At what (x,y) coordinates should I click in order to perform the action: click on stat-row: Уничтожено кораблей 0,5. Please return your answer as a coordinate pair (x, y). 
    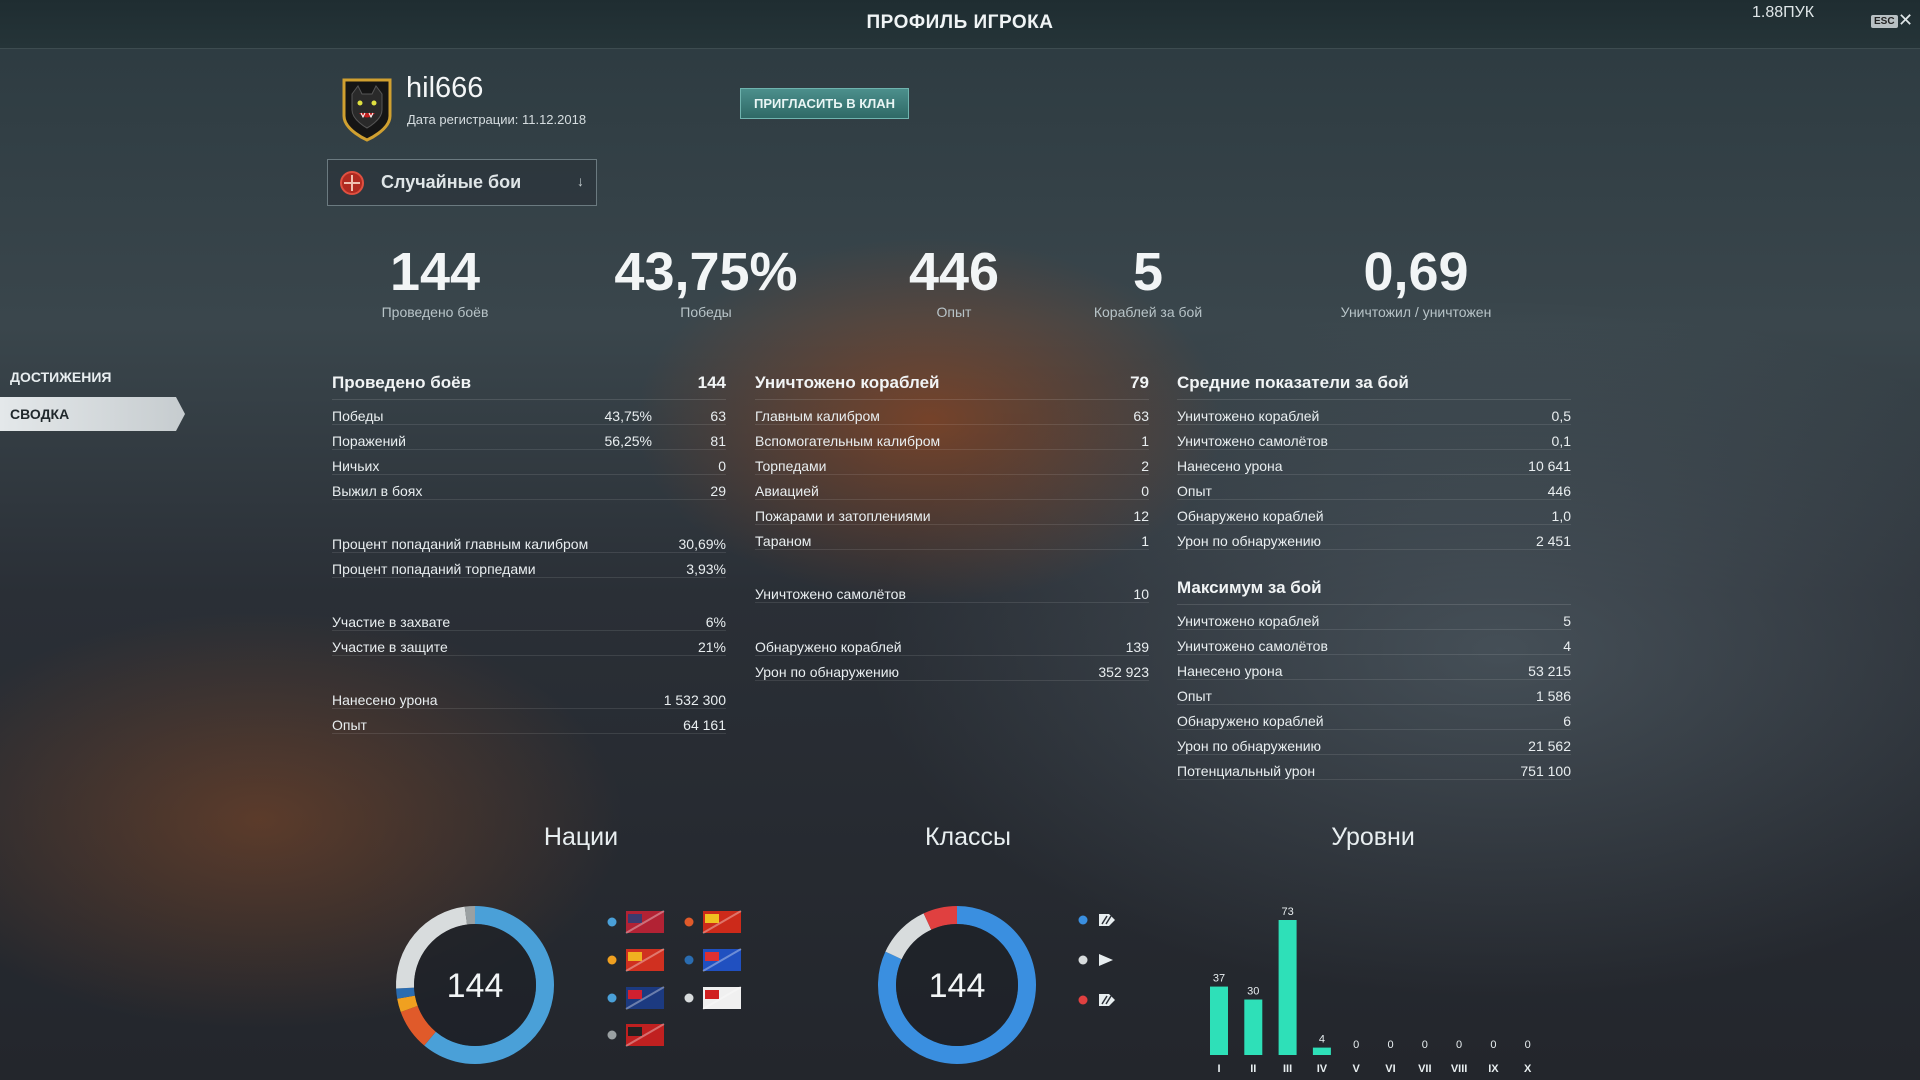
    Looking at the image, I should click on (1374, 413).